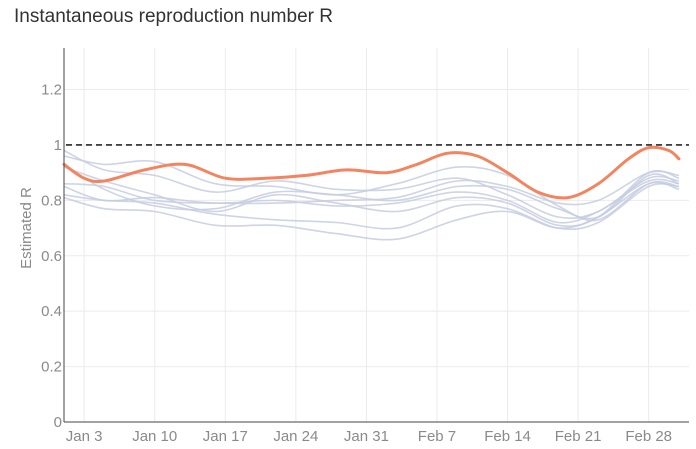 This screenshot has width=696, height=449. I want to click on y-tick-label: 1, so click(58, 145).